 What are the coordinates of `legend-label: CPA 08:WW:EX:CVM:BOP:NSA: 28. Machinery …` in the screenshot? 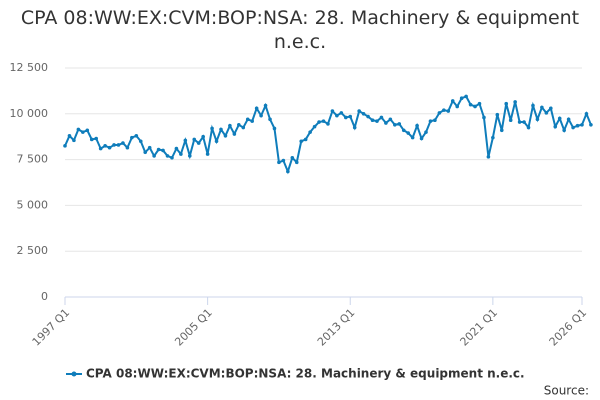 It's located at (305, 374).